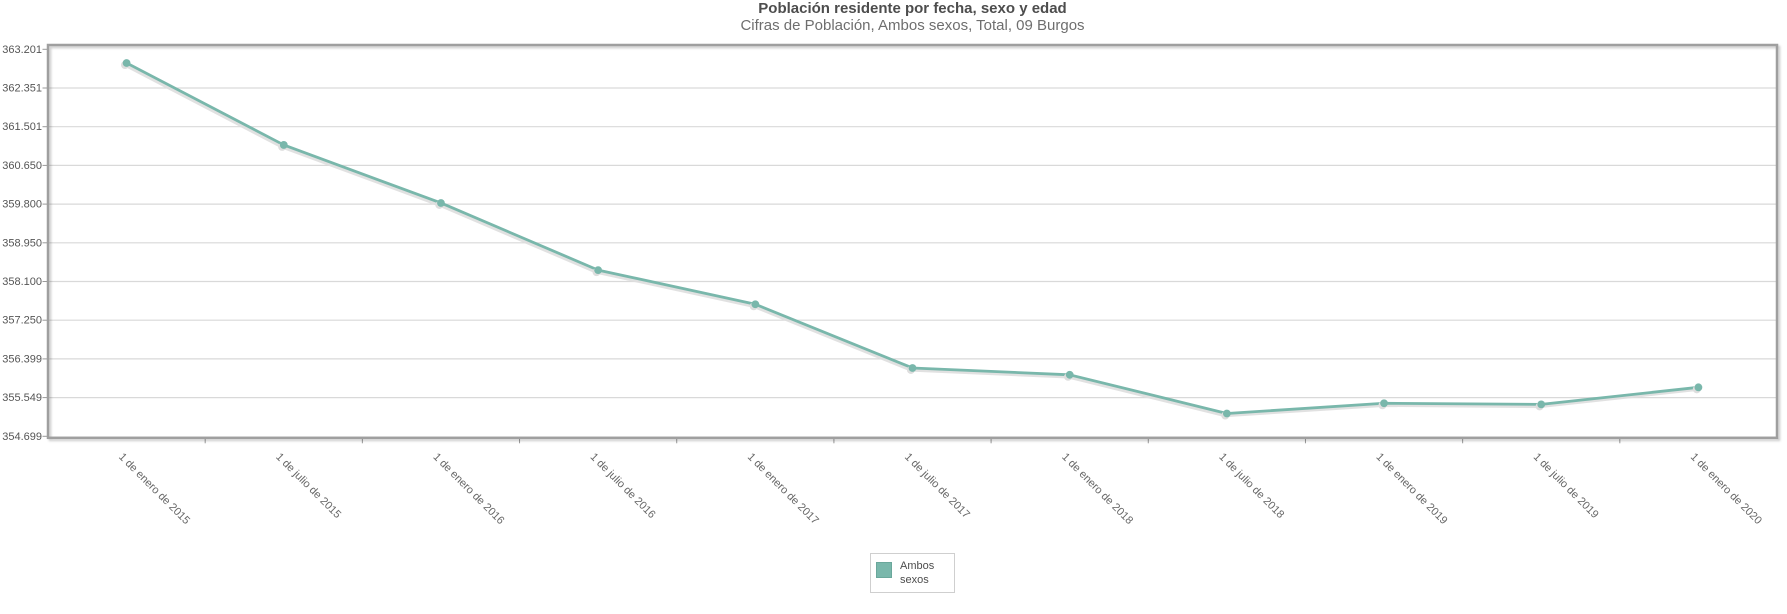 This screenshot has height=614, width=1787. I want to click on y-axis-label: 357.250, so click(22, 321).